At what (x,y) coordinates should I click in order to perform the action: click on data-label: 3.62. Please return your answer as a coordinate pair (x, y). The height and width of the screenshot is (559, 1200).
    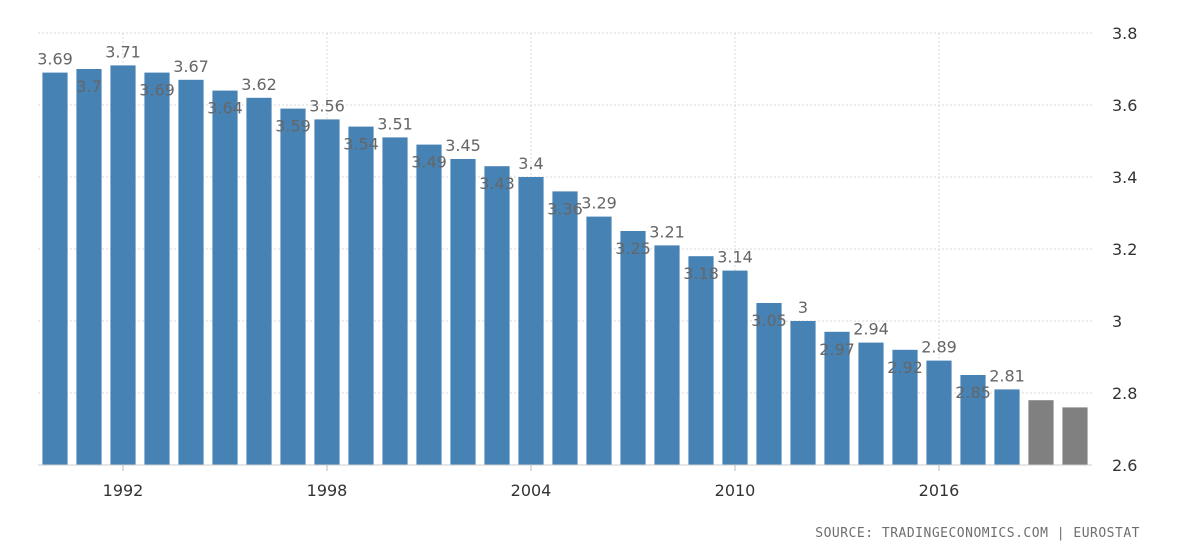
    Looking at the image, I should click on (259, 84).